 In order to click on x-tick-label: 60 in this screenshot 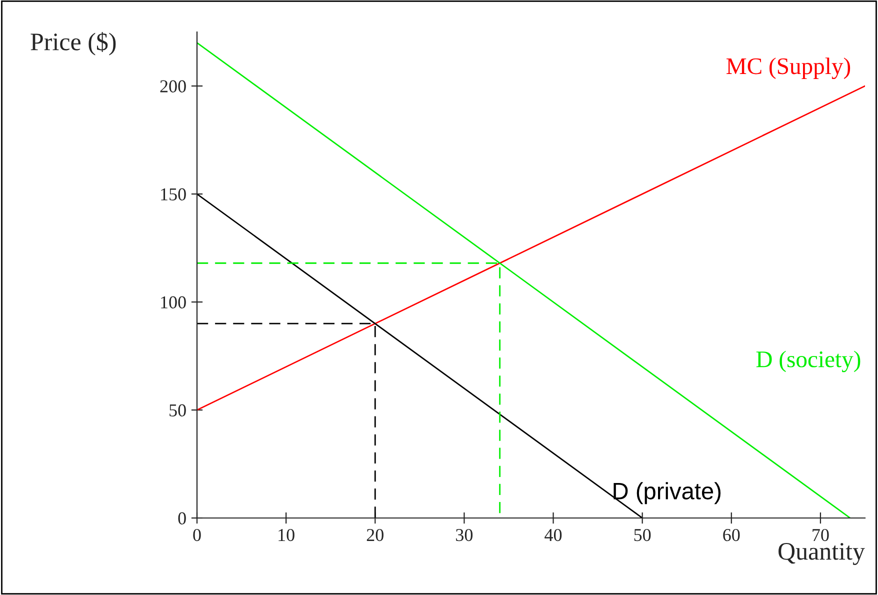, I will do `click(731, 535)`.